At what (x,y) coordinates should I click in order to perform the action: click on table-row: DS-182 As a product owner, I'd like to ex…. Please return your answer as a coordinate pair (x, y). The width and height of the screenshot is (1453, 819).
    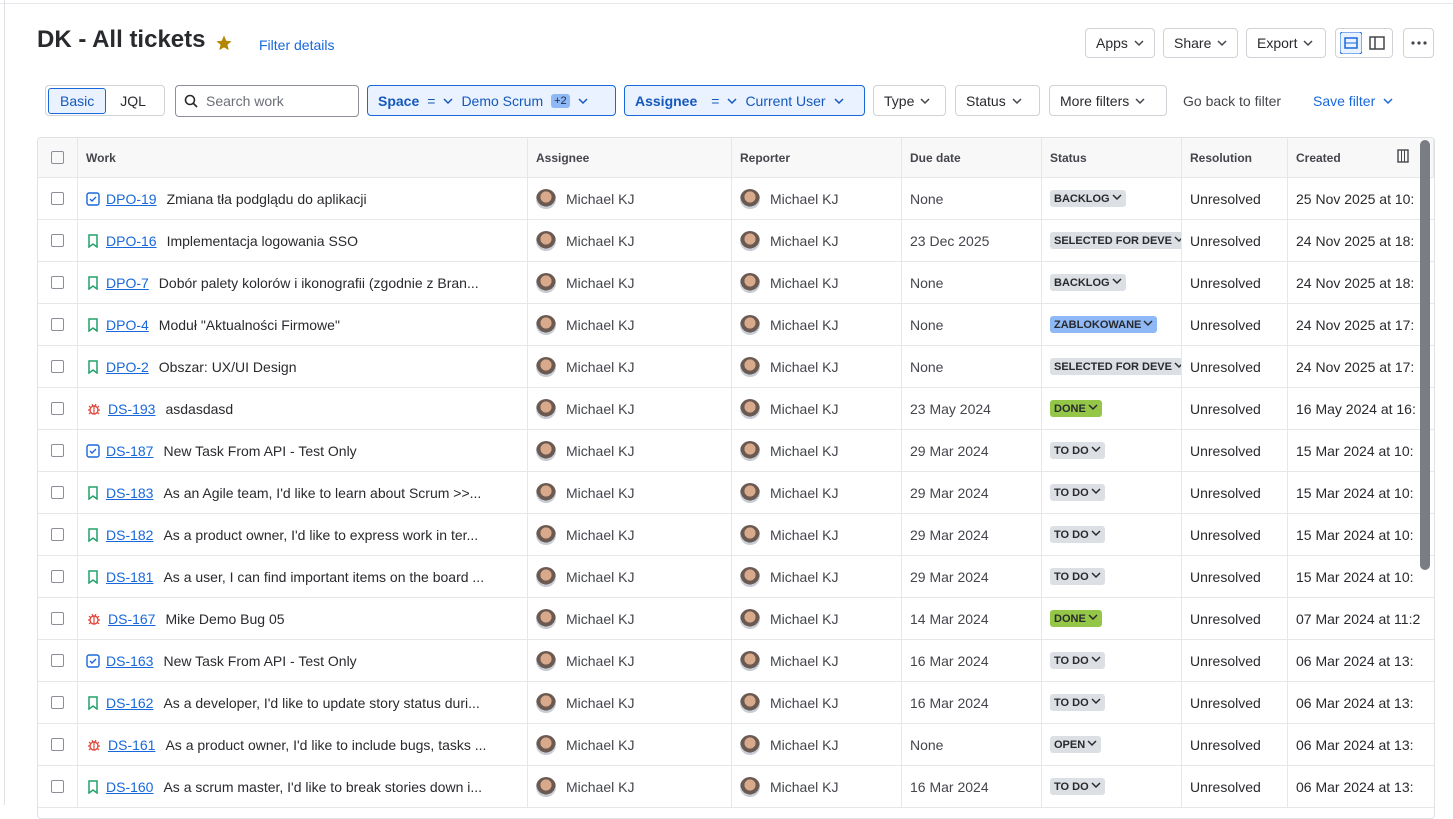
    Looking at the image, I should click on (736, 535).